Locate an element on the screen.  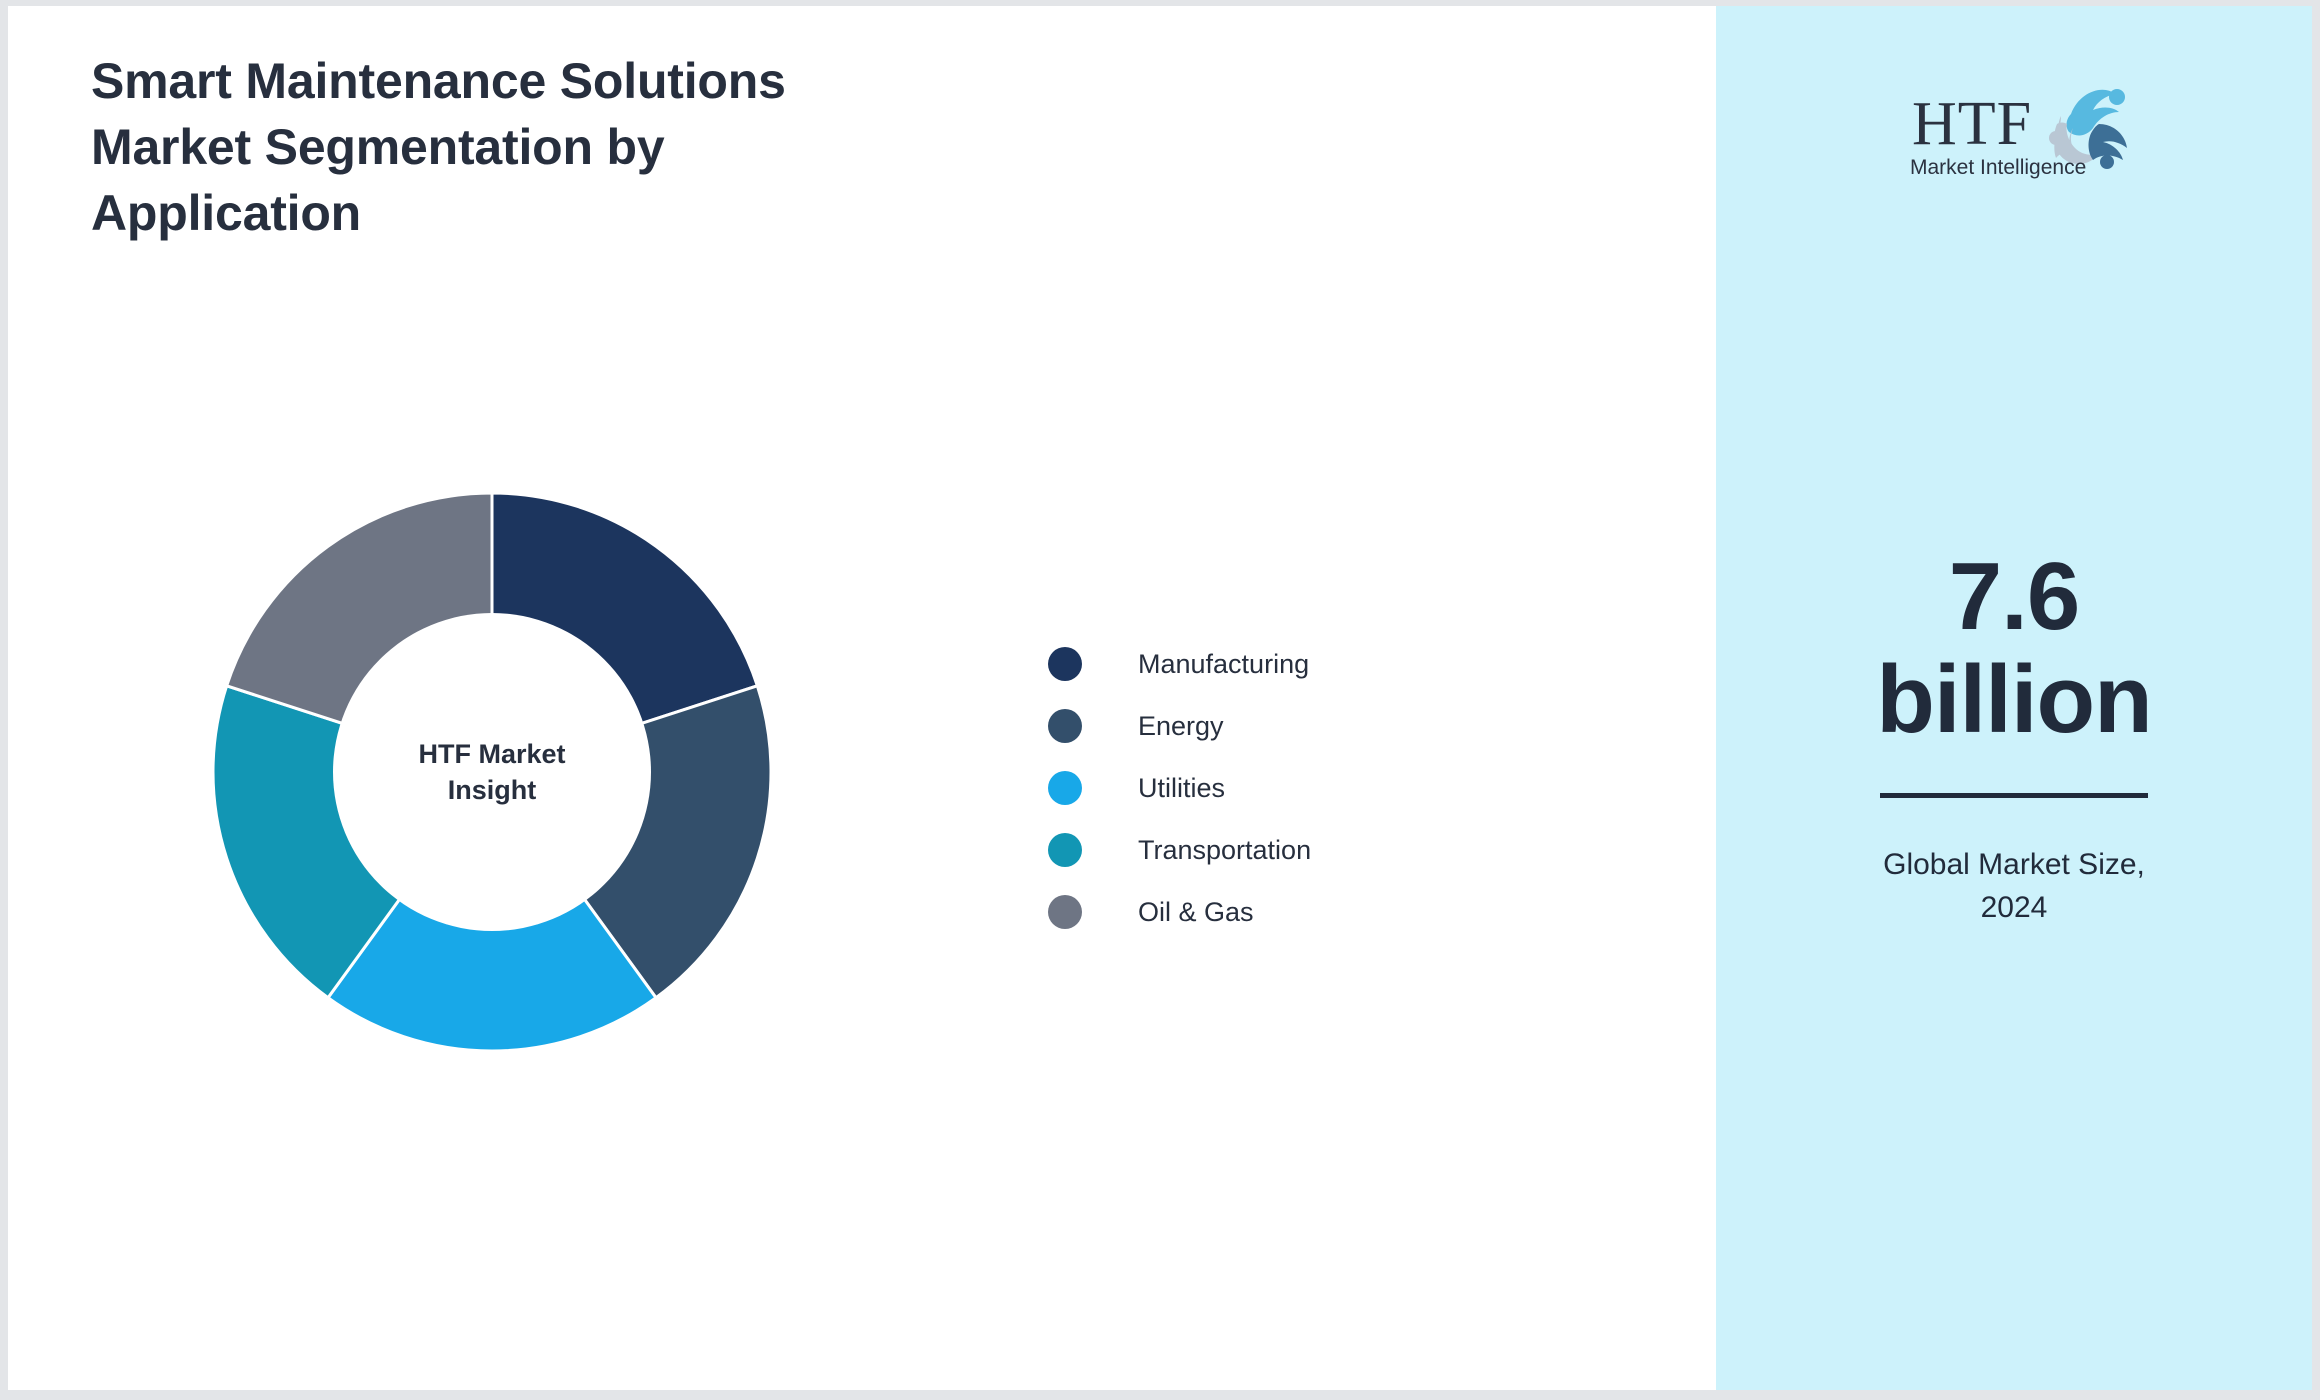
htf-logo: HTF Market Intelligence is located at coordinates (2014, 127).